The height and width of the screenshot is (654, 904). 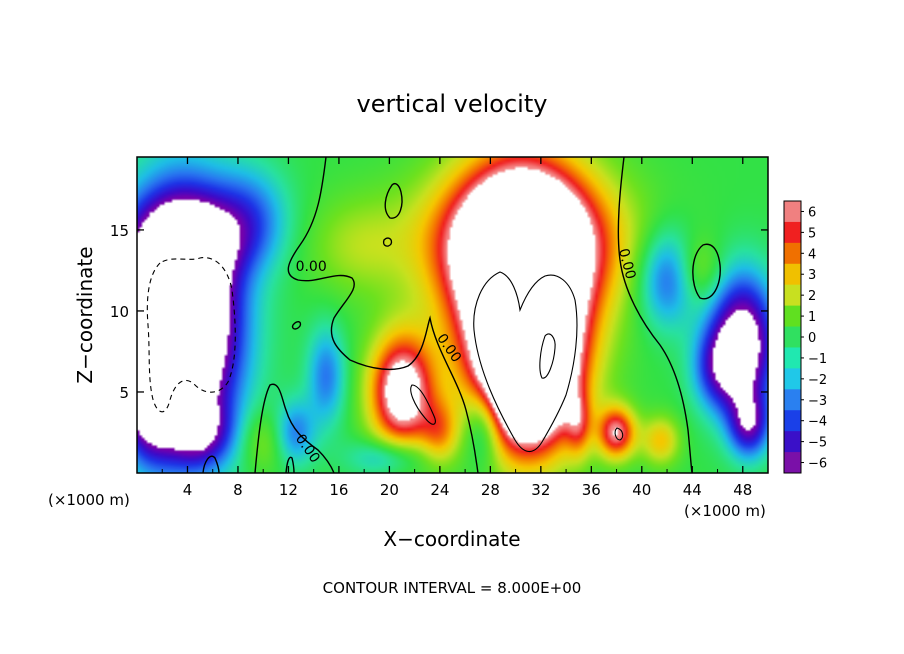 I want to click on colorbar-label-0: 6, so click(x=812, y=212).